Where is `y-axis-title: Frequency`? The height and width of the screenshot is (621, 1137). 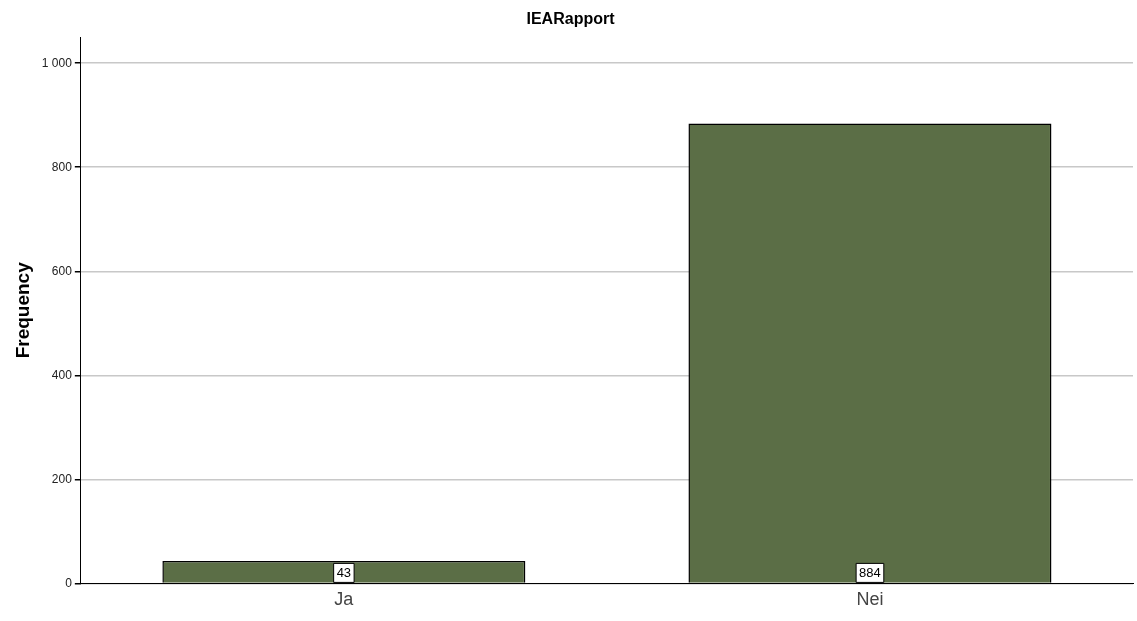
y-axis-title: Frequency is located at coordinates (22, 310).